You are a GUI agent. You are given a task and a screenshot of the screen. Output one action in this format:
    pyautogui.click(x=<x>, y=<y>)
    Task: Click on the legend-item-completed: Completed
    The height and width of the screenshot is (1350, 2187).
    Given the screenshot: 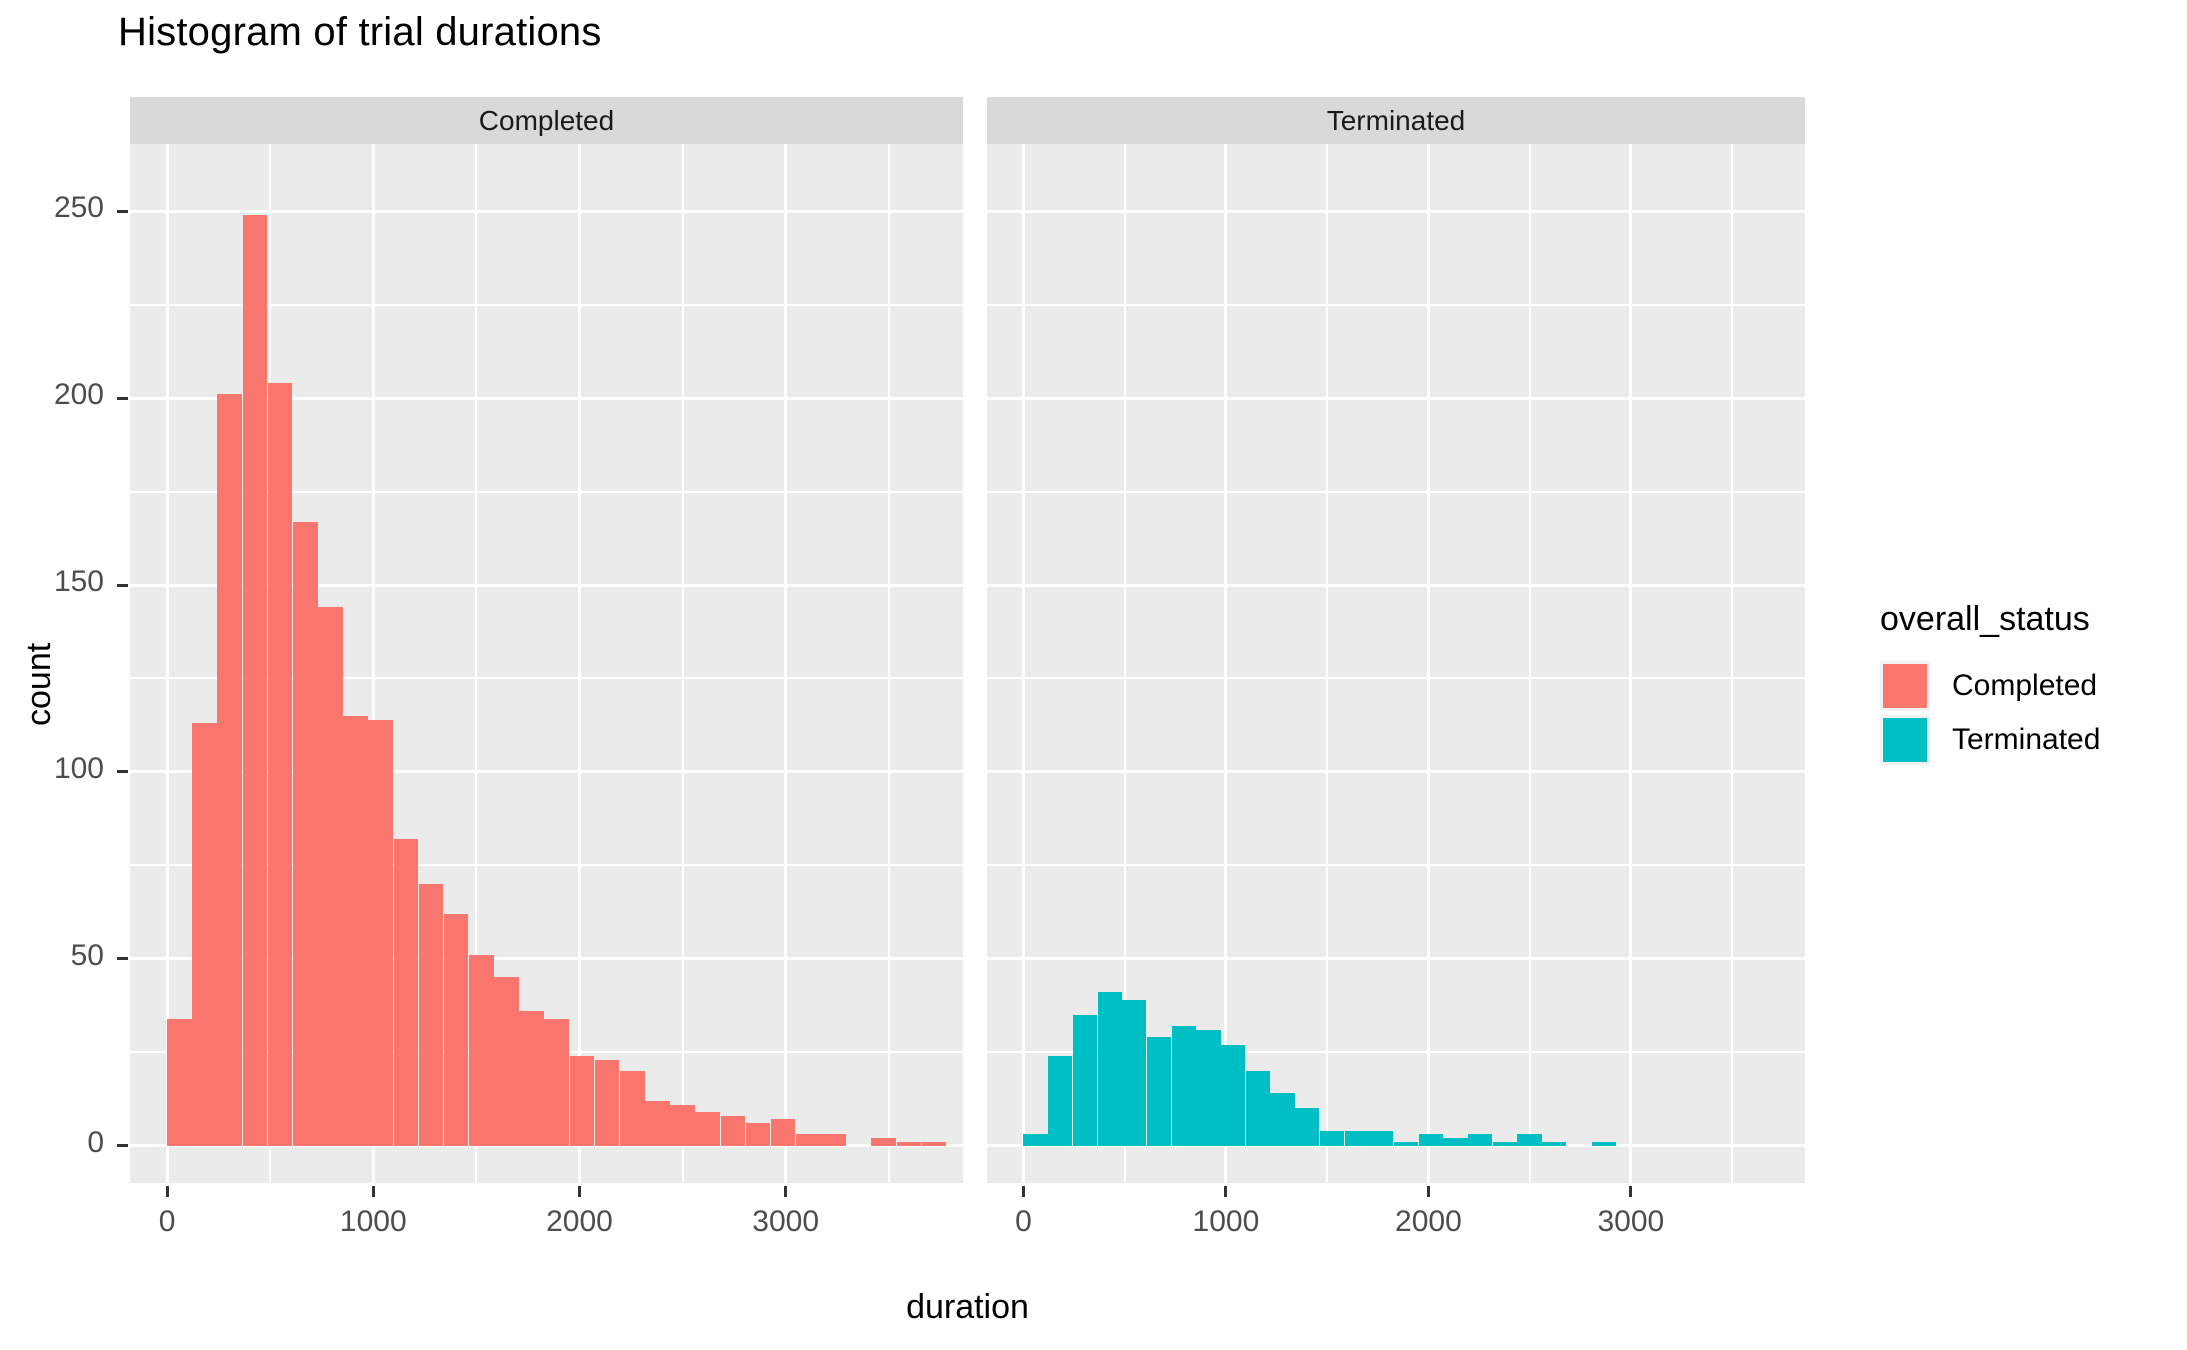 What is the action you would take?
    pyautogui.click(x=1990, y=686)
    